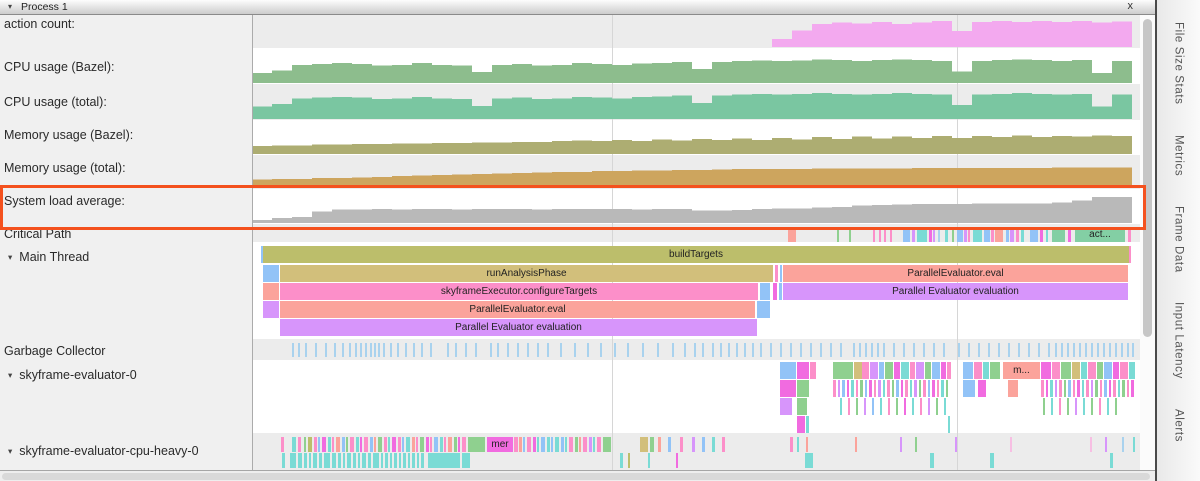 The height and width of the screenshot is (481, 1200). Describe the element at coordinates (696, 254) in the screenshot. I see `slice-buildtargets: buildTargets` at that location.